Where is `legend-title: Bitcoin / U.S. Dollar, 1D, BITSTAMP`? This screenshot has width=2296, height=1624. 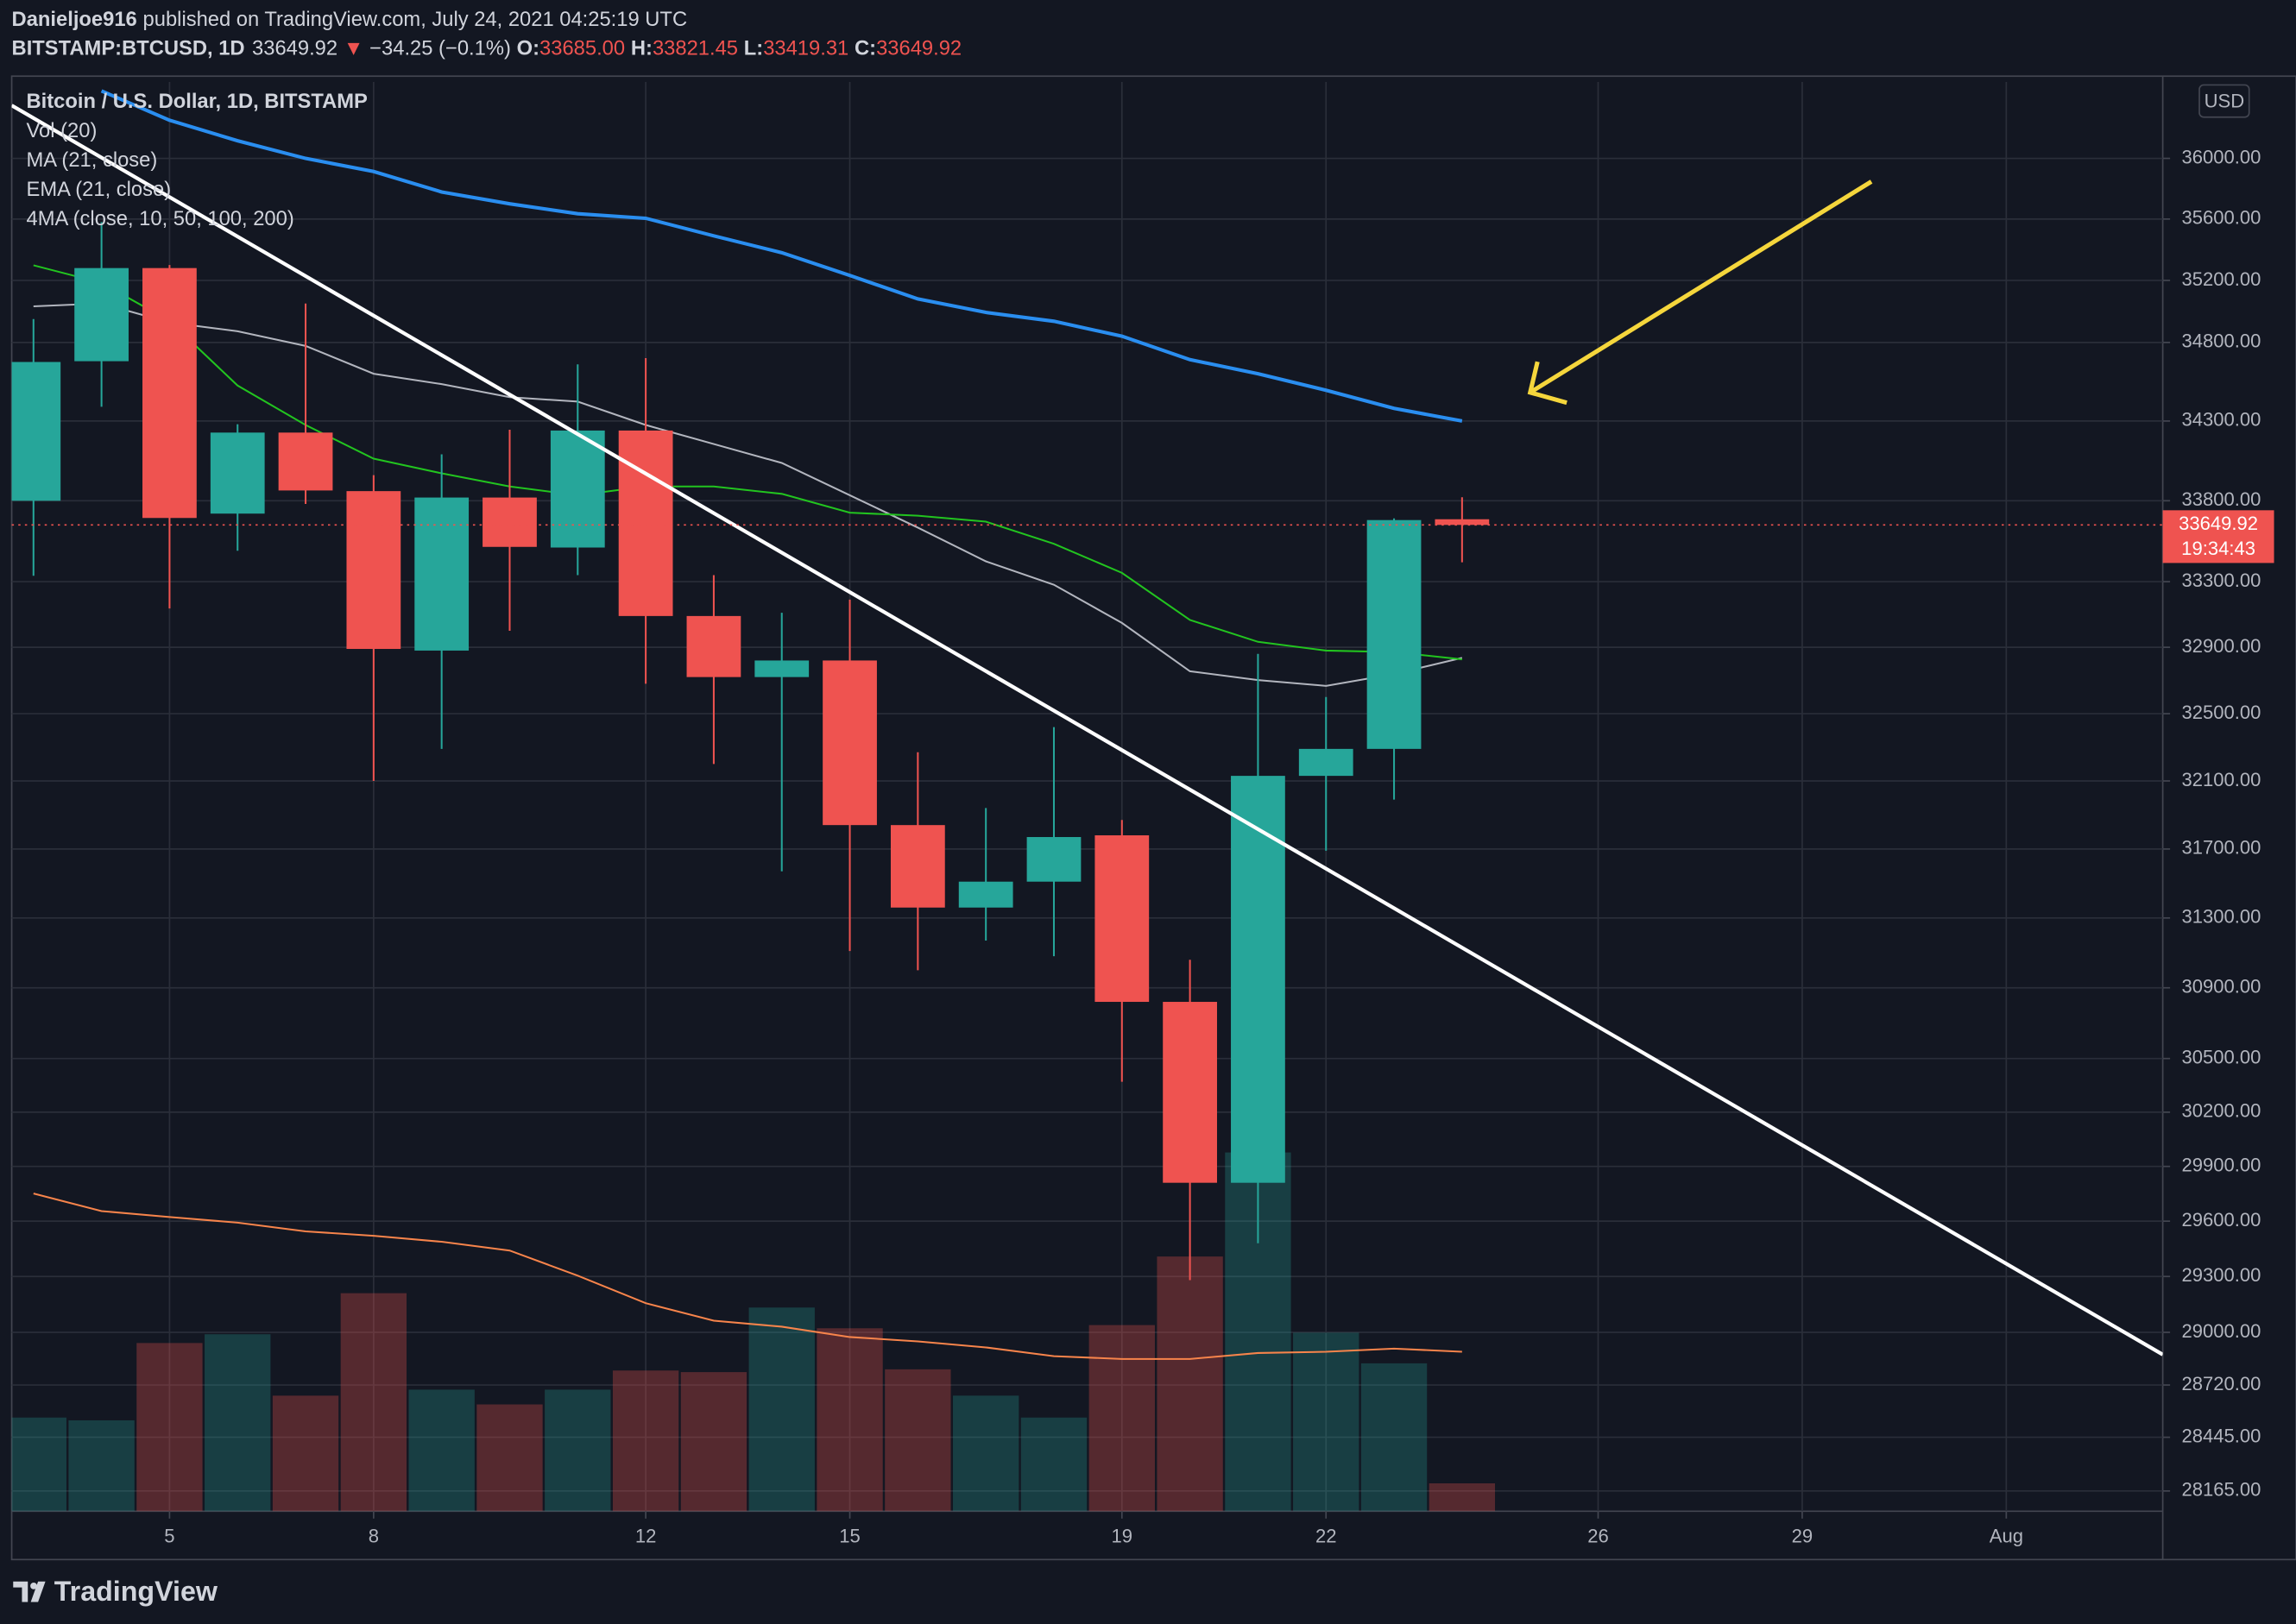
legend-title: Bitcoin / U.S. Dollar, 1D, BITSTAMP is located at coordinates (198, 101).